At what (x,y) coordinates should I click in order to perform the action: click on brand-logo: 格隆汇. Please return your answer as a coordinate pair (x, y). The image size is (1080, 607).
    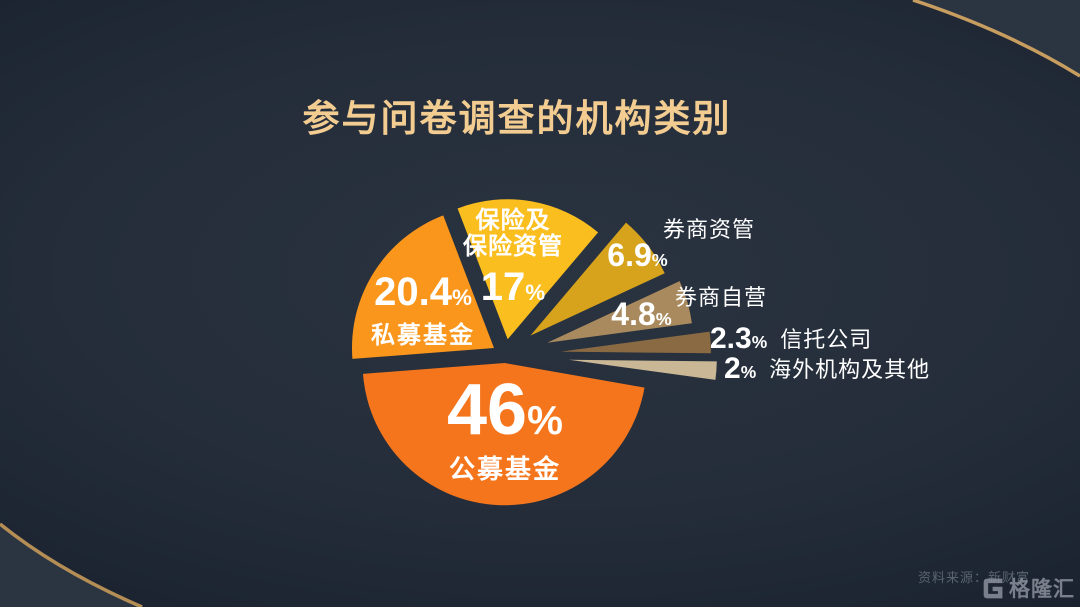
    Looking at the image, I should click on (1028, 588).